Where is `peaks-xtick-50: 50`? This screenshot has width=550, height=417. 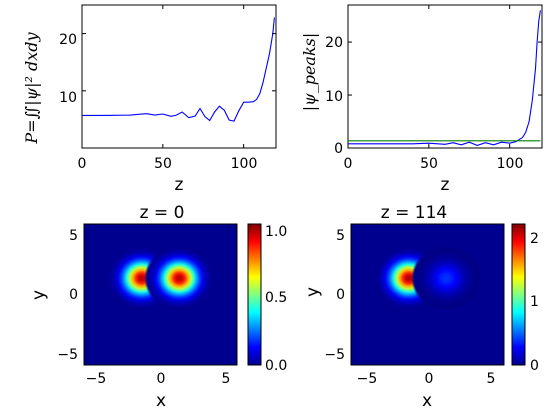
peaks-xtick-50: 50 is located at coordinates (429, 164).